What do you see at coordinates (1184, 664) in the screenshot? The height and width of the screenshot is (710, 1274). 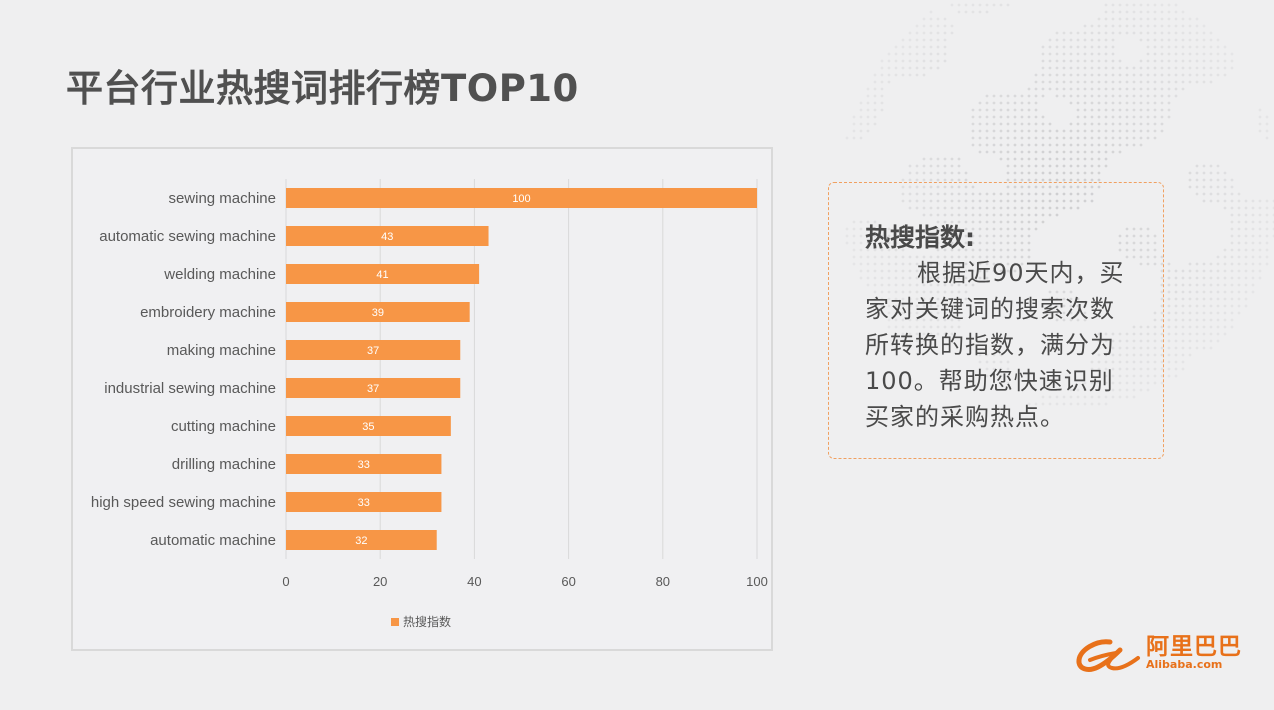 I see `logo-english-text: Alibaba.com` at bounding box center [1184, 664].